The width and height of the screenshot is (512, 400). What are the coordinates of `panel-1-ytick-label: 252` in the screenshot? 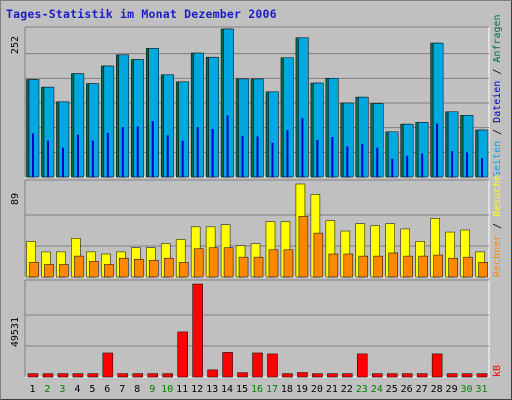 It's located at (15, 45).